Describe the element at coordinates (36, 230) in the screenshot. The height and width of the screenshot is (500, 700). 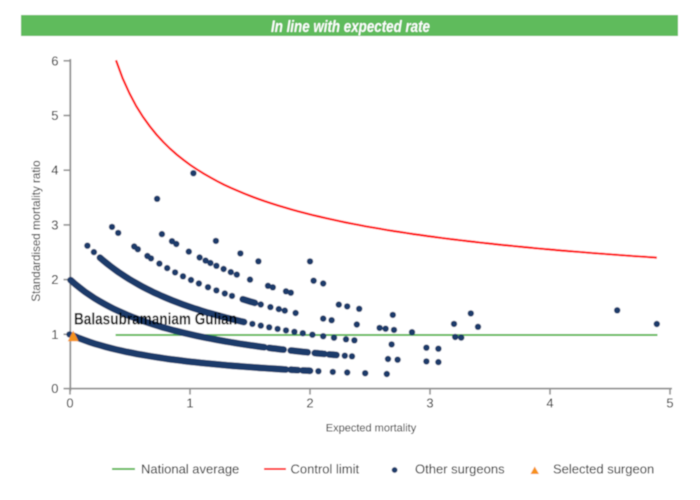
I see `svg-text: Standardised mortality ratio` at that location.